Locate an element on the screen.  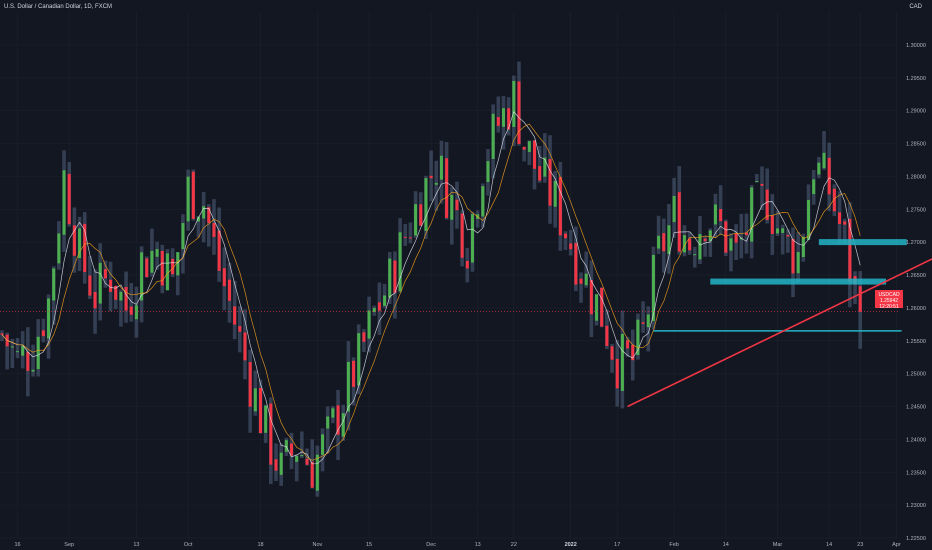
y-tick-label: 1.30000 is located at coordinates (916, 46).